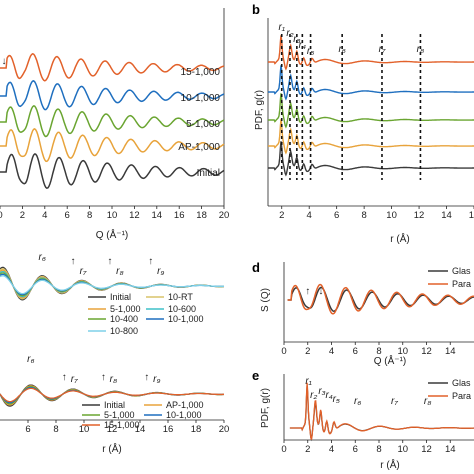  What do you see at coordinates (156, 379) in the screenshot?
I see `panel-c-bottom-peak-label: r₉` at bounding box center [156, 379].